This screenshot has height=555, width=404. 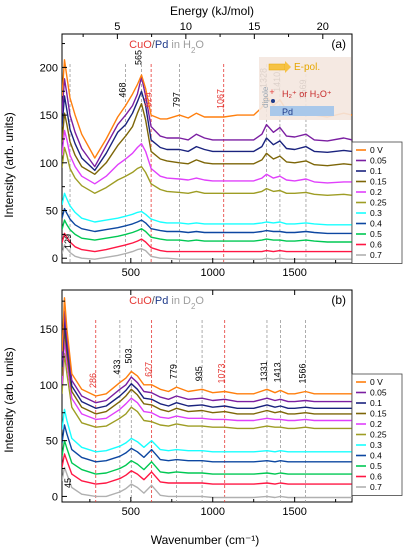 I want to click on panel-title: CuO/Pd in H2O, so click(x=166, y=47).